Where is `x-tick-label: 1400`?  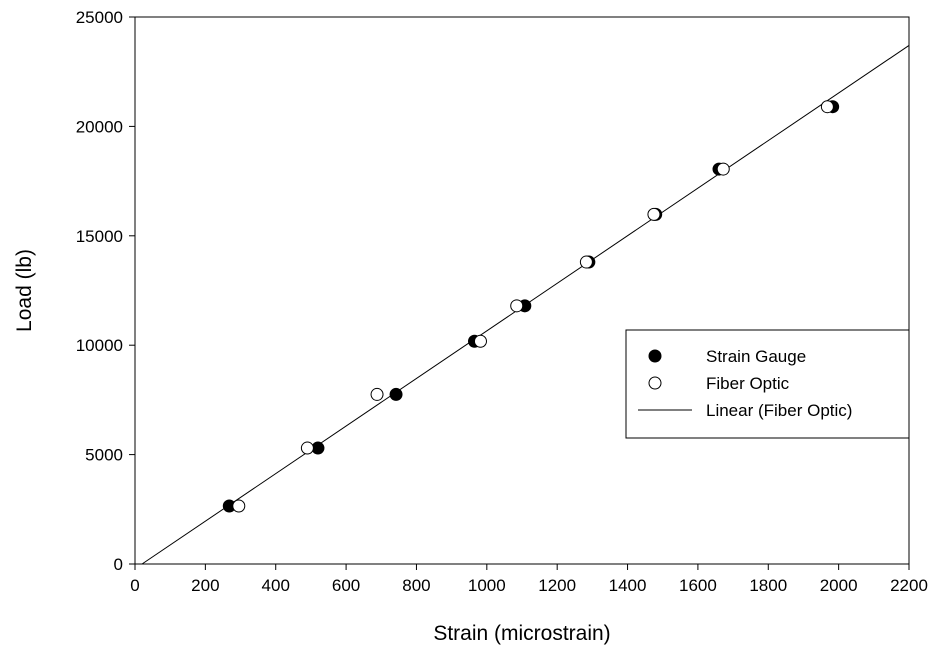
x-tick-label: 1400 is located at coordinates (628, 585).